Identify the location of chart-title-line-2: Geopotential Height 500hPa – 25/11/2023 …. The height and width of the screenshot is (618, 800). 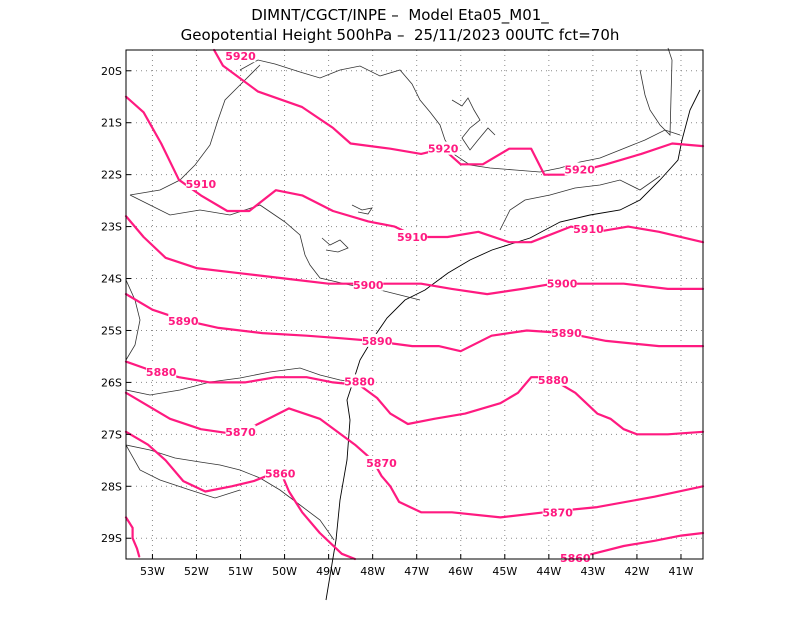
(400, 35).